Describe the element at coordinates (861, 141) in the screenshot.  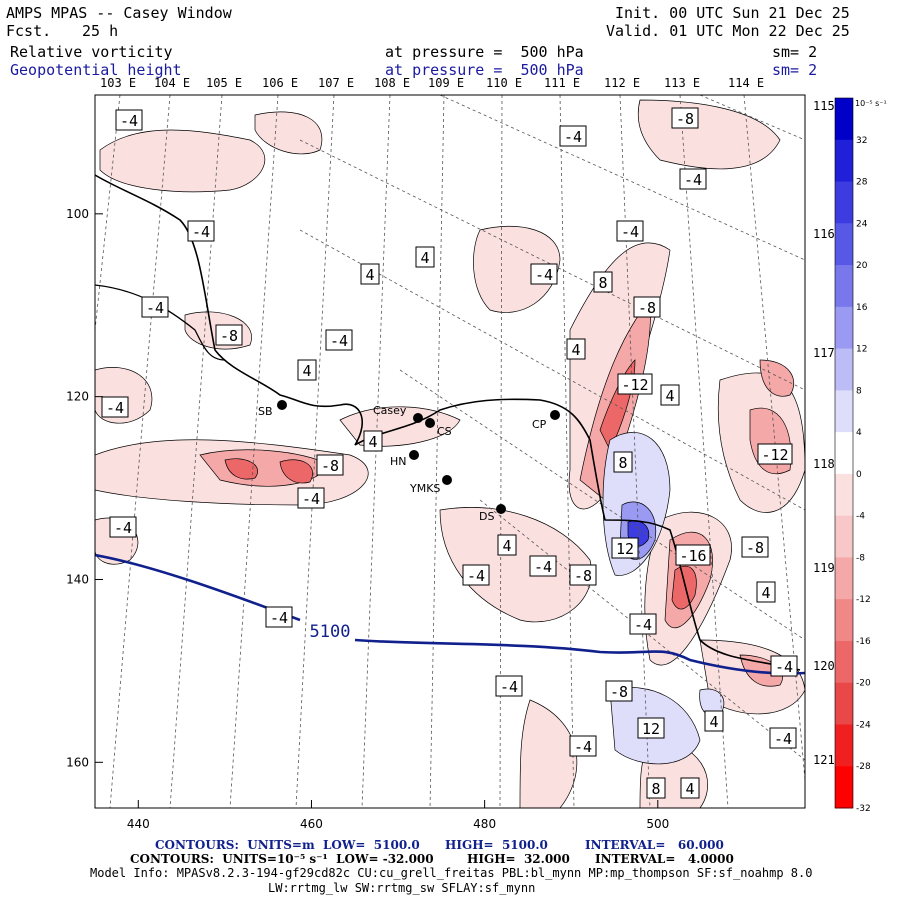
I see `colorbar-tick-label: 32` at that location.